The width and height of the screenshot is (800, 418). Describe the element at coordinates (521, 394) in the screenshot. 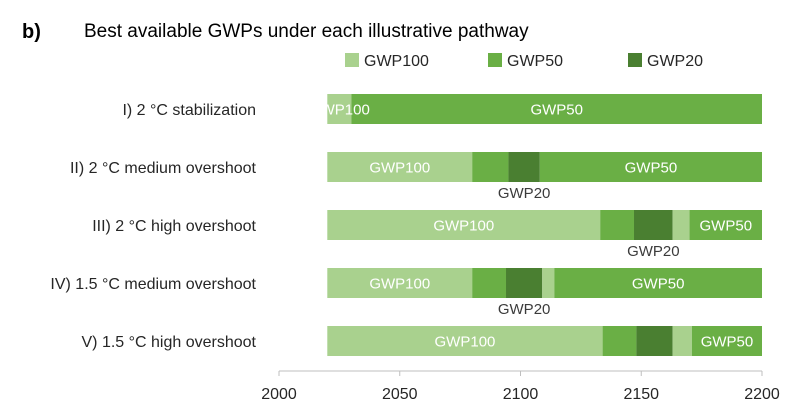

I see `x-tick-label-2100: 2100` at that location.